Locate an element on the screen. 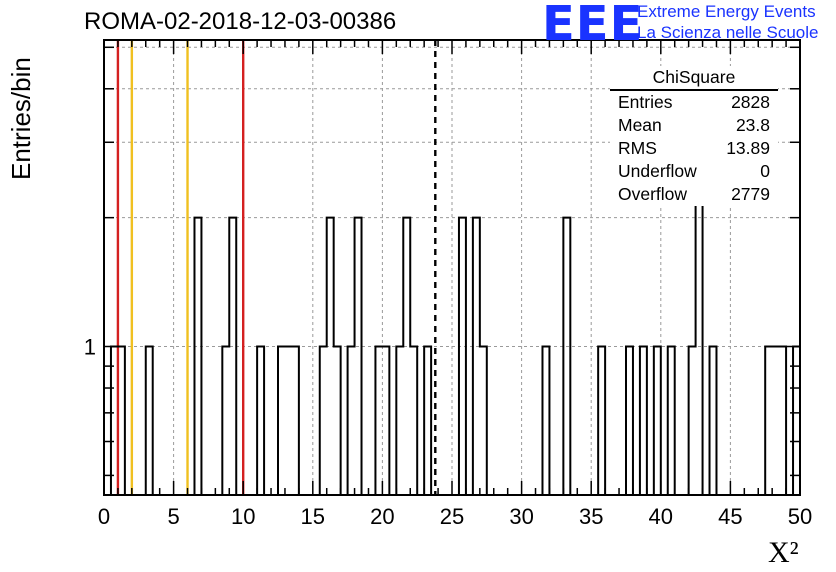  stats-label: Mean is located at coordinates (640, 125).